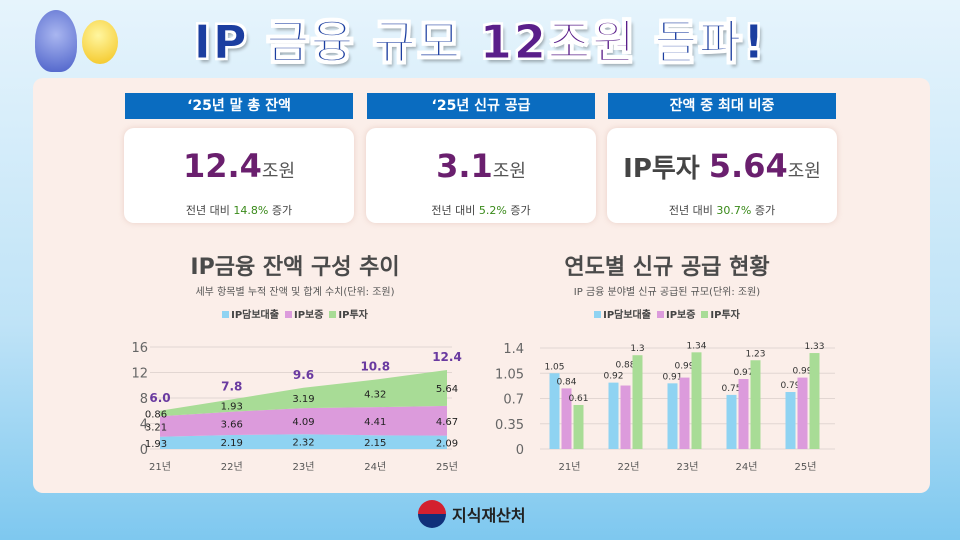 This screenshot has width=960, height=540. I want to click on data-label: 2.19, so click(232, 443).